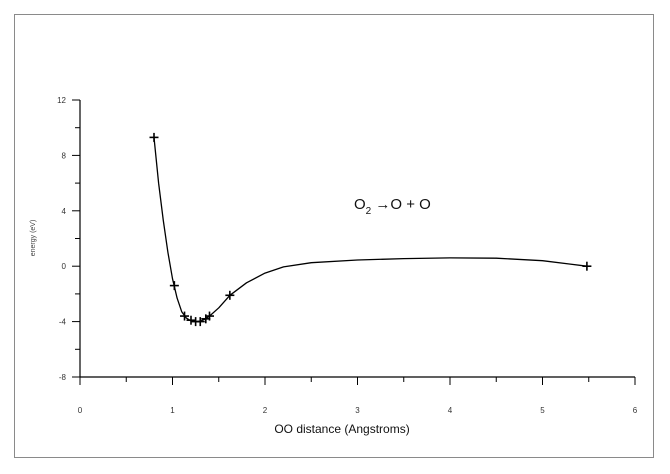 The width and height of the screenshot is (670, 474). What do you see at coordinates (172, 410) in the screenshot?
I see `x-tick-label: 1` at bounding box center [172, 410].